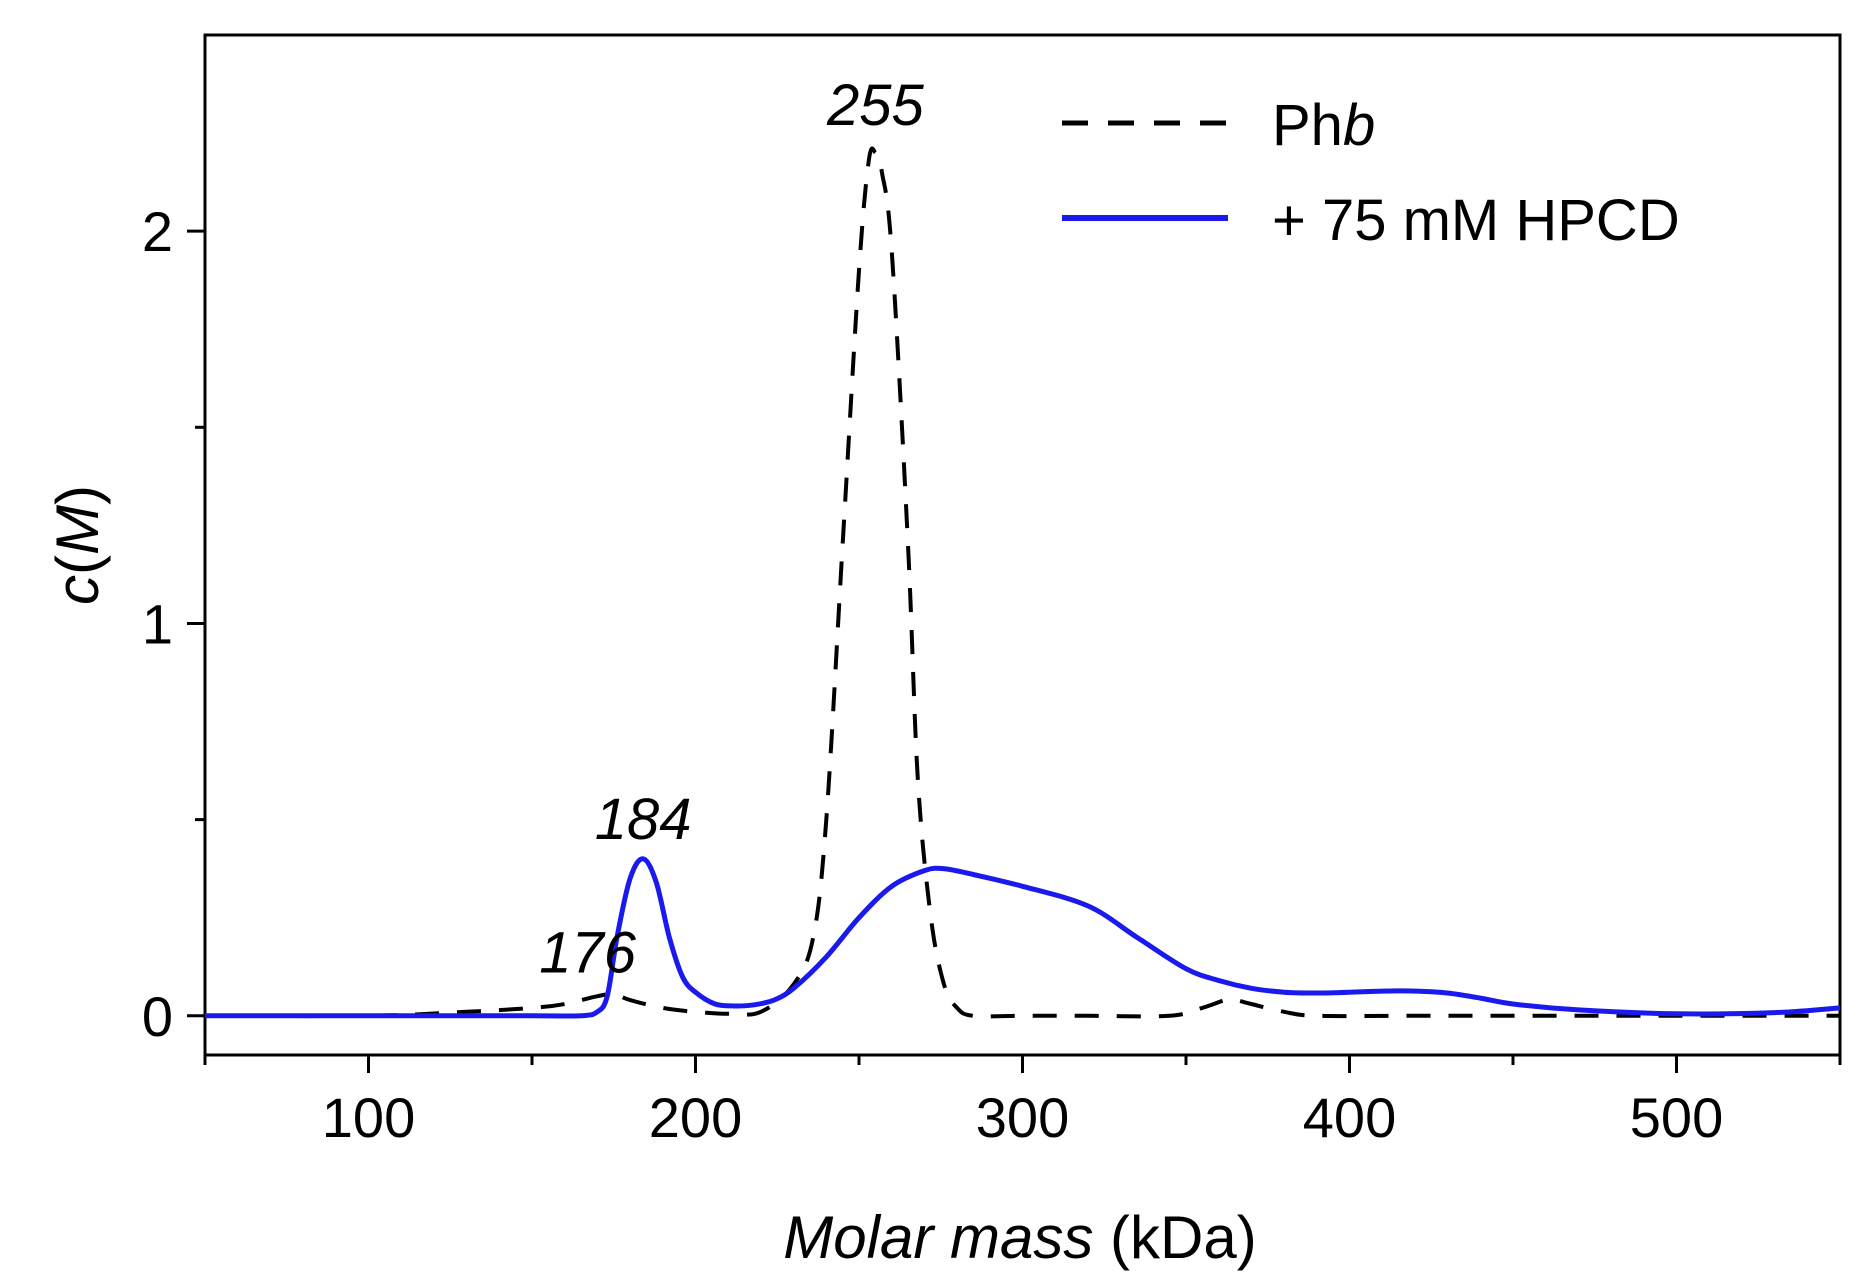 This screenshot has height=1288, width=1859. What do you see at coordinates (1023, 937) in the screenshot?
I see `series-line-hpcd` at bounding box center [1023, 937].